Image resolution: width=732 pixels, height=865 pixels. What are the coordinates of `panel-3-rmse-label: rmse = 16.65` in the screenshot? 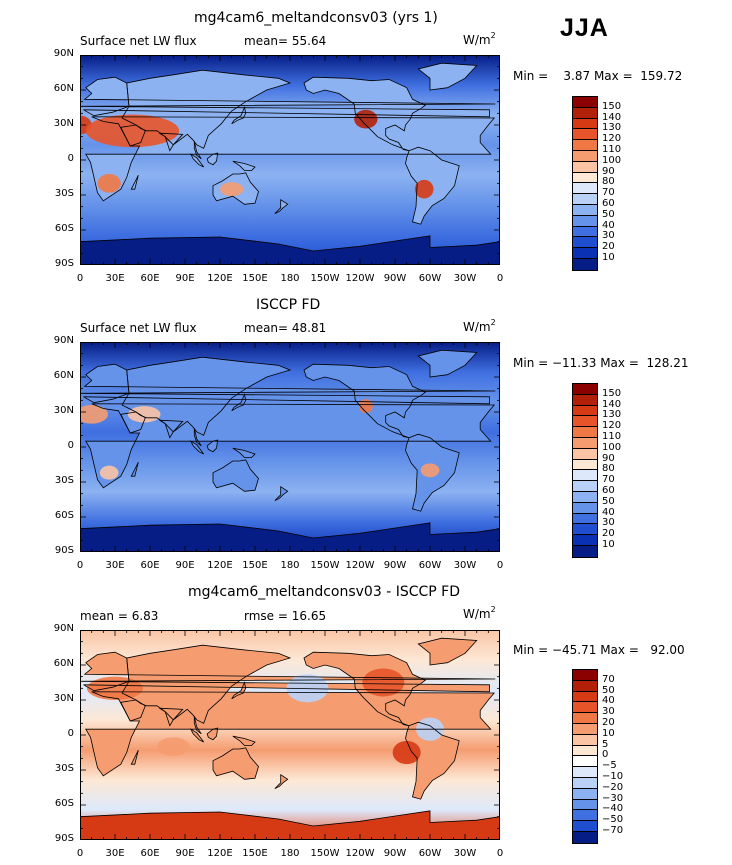 It's located at (285, 616).